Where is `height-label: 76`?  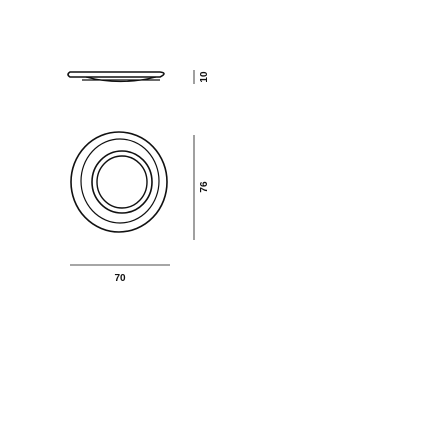
height-label: 76 is located at coordinates (204, 187).